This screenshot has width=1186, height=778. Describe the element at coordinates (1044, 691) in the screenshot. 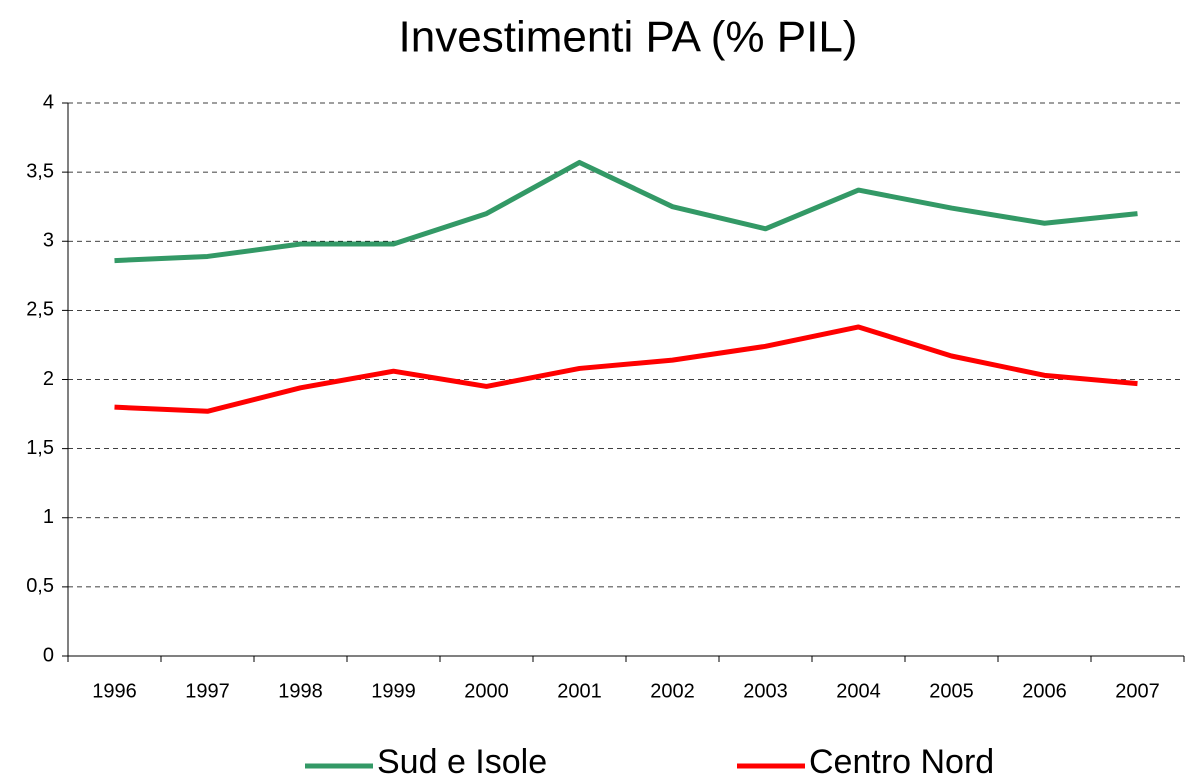

I see `x-tick-label: 2006` at that location.